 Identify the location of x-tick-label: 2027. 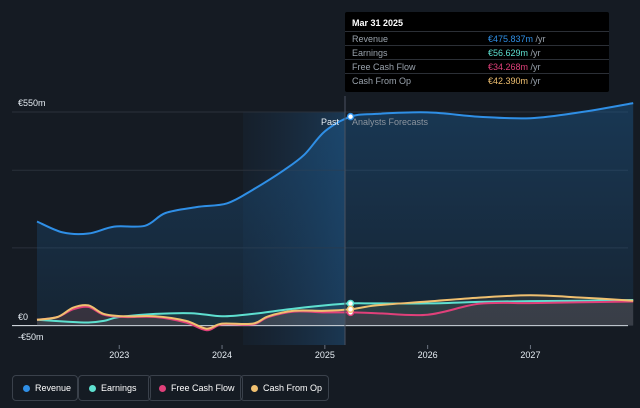
(530, 355).